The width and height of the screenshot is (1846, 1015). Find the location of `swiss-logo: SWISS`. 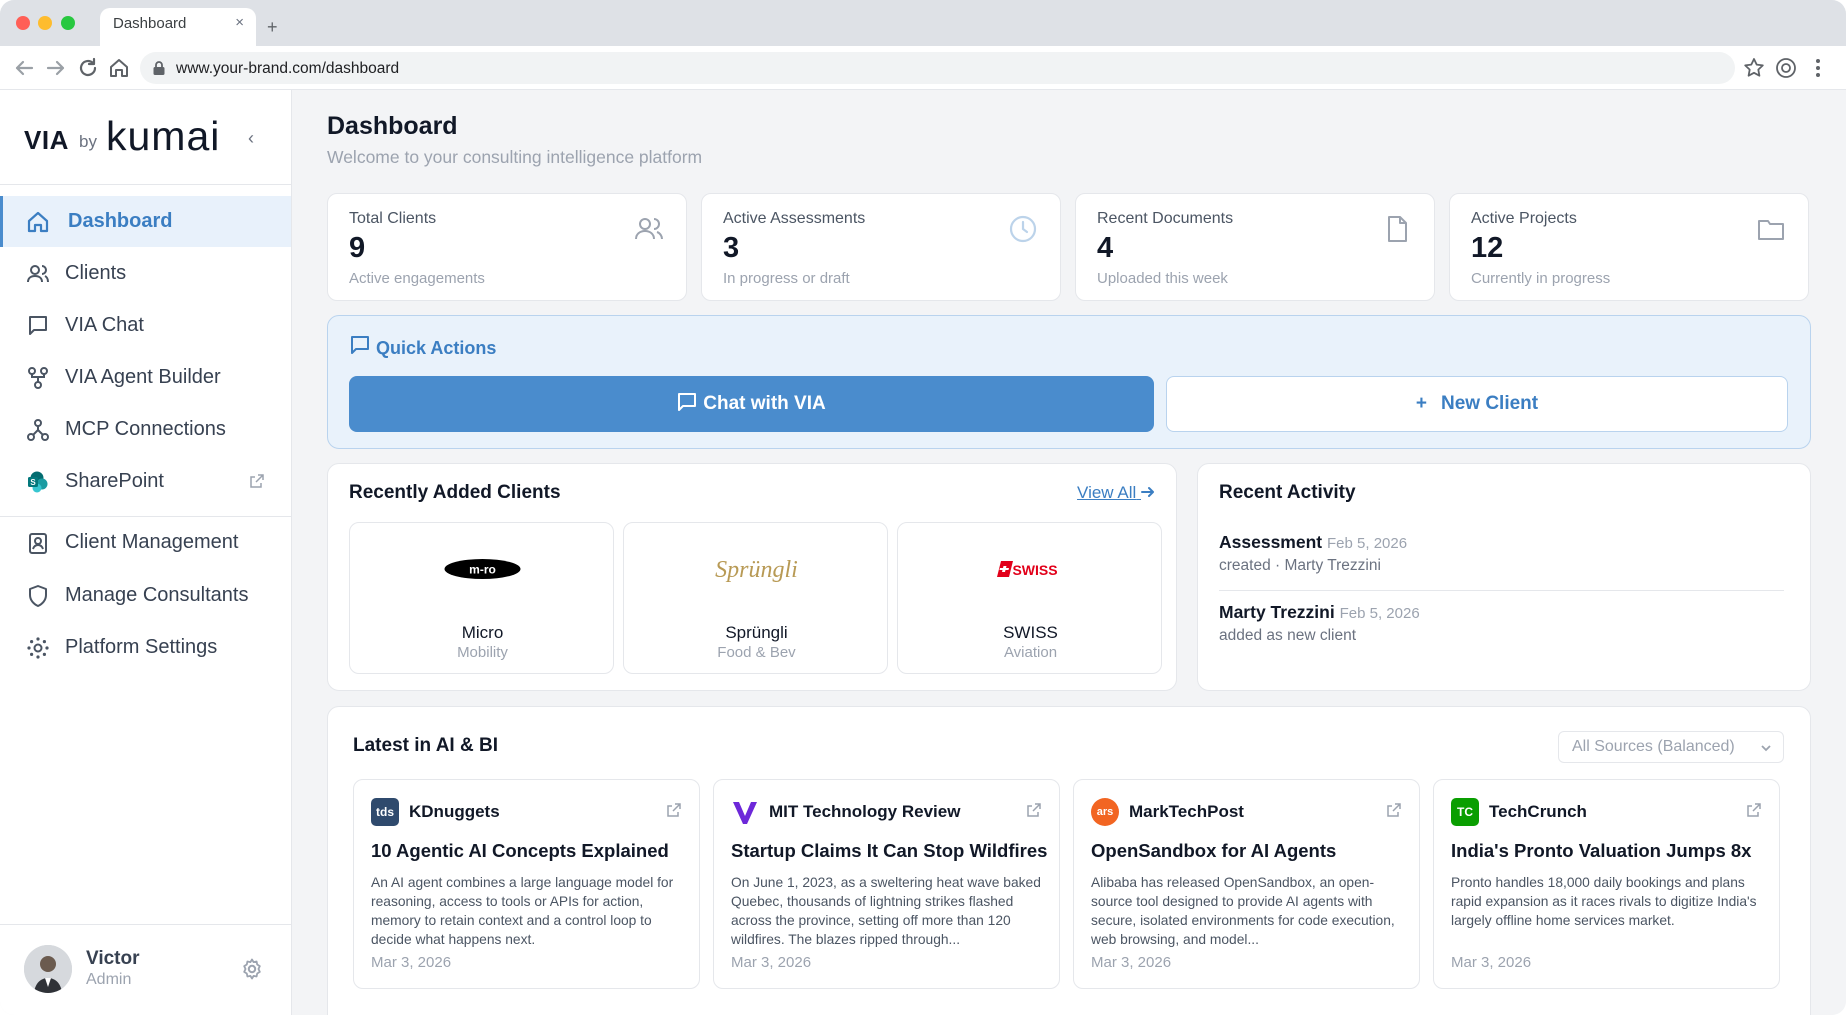

swiss-logo: SWISS is located at coordinates (1030, 569).